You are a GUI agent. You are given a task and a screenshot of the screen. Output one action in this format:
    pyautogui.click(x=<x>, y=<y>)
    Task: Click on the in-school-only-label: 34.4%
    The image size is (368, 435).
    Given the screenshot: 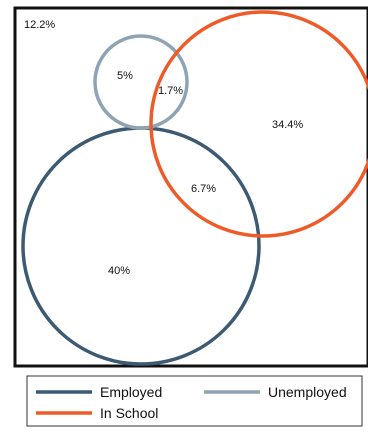 What is the action you would take?
    pyautogui.click(x=287, y=125)
    